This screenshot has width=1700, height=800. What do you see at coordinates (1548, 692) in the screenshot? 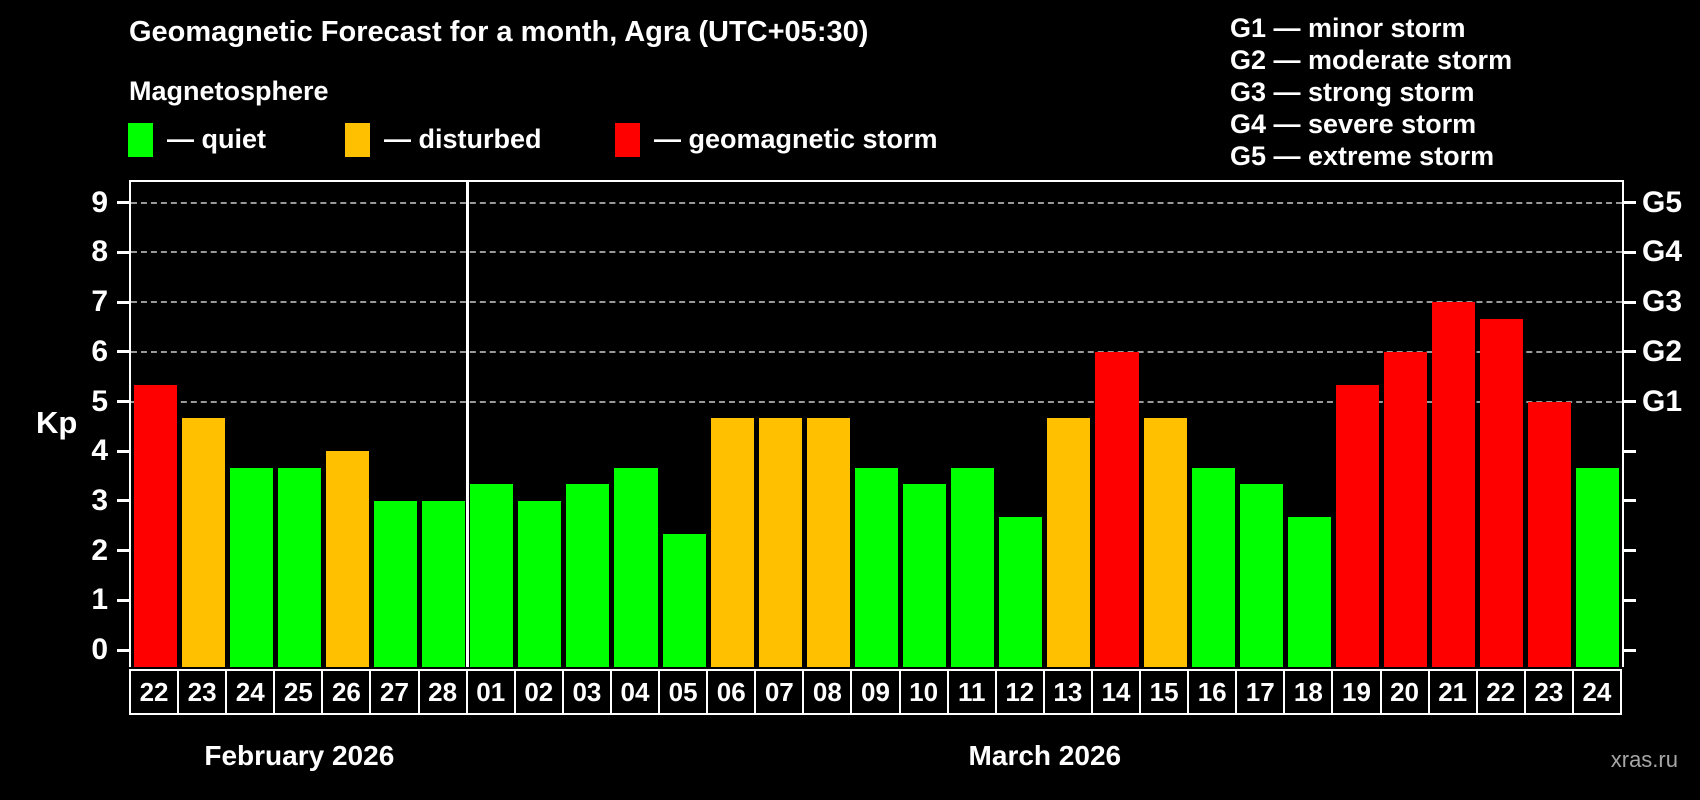
I see `day-label-march-23: 23` at bounding box center [1548, 692].